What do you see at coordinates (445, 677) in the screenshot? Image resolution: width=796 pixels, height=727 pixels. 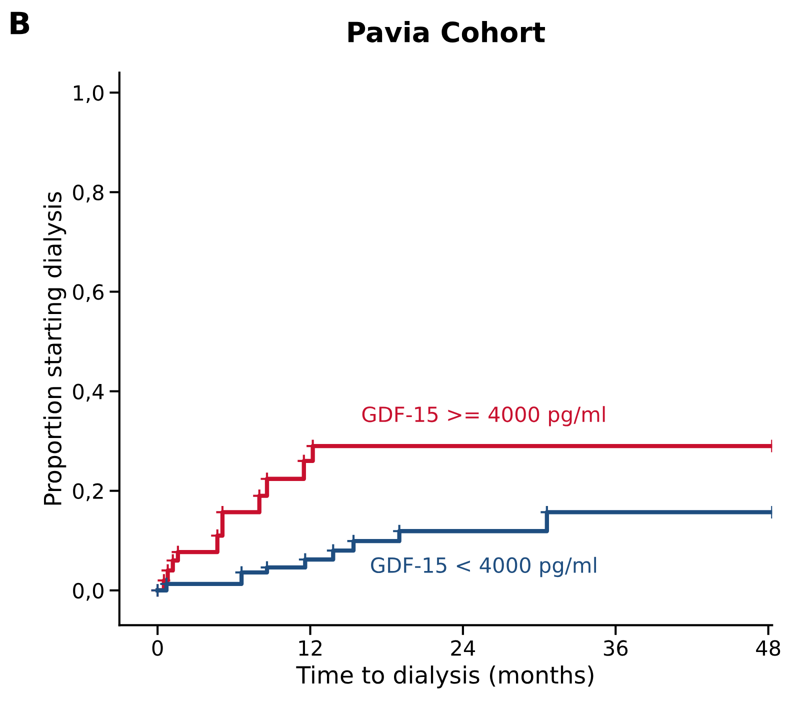 I see `x-axis-title: Time to dialysis (months)` at bounding box center [445, 677].